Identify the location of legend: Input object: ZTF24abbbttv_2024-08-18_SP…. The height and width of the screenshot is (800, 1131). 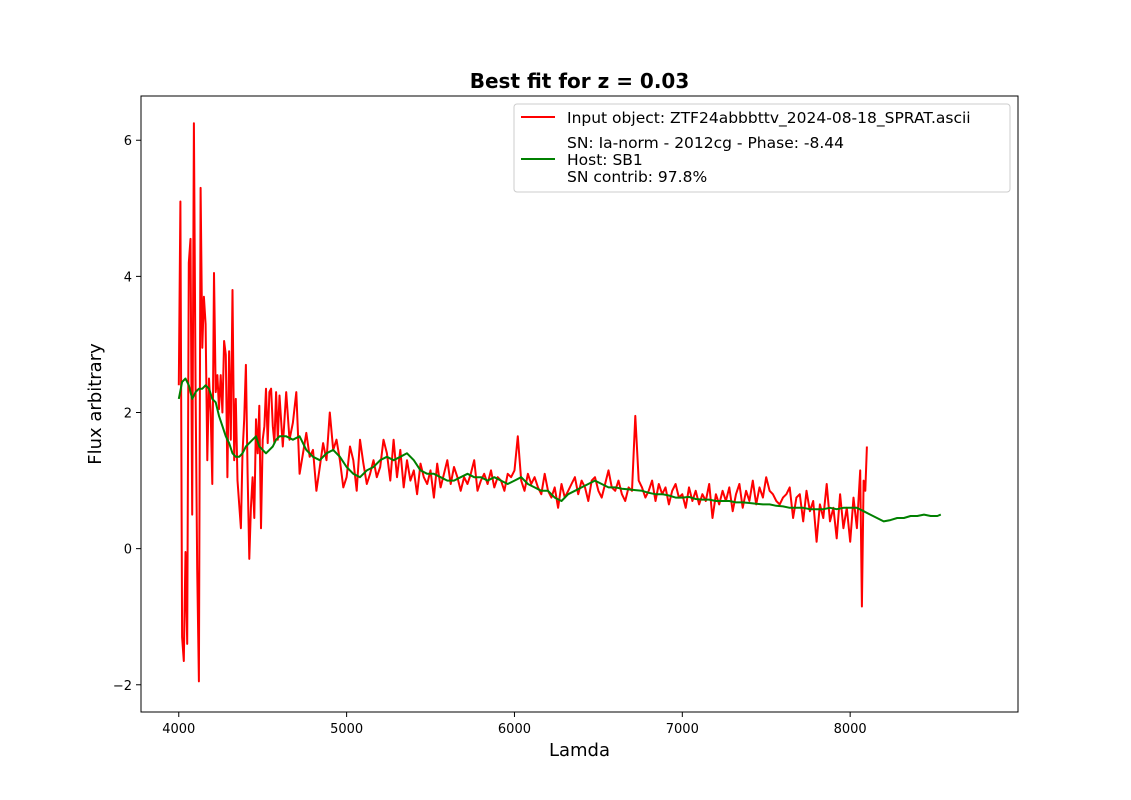
(762, 148).